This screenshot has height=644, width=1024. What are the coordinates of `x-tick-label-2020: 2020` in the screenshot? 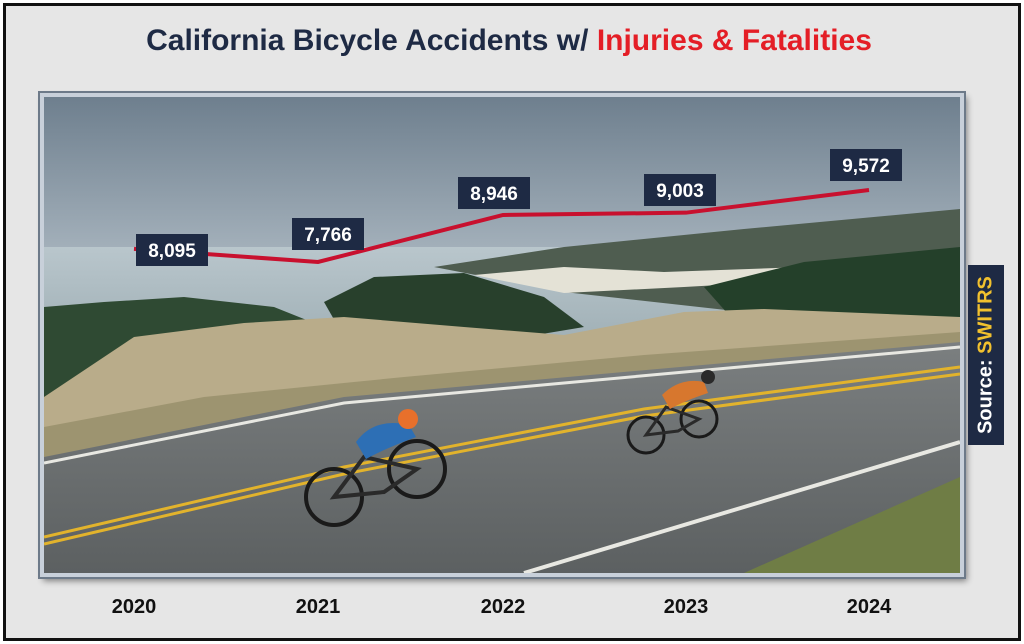 It's located at (134, 607).